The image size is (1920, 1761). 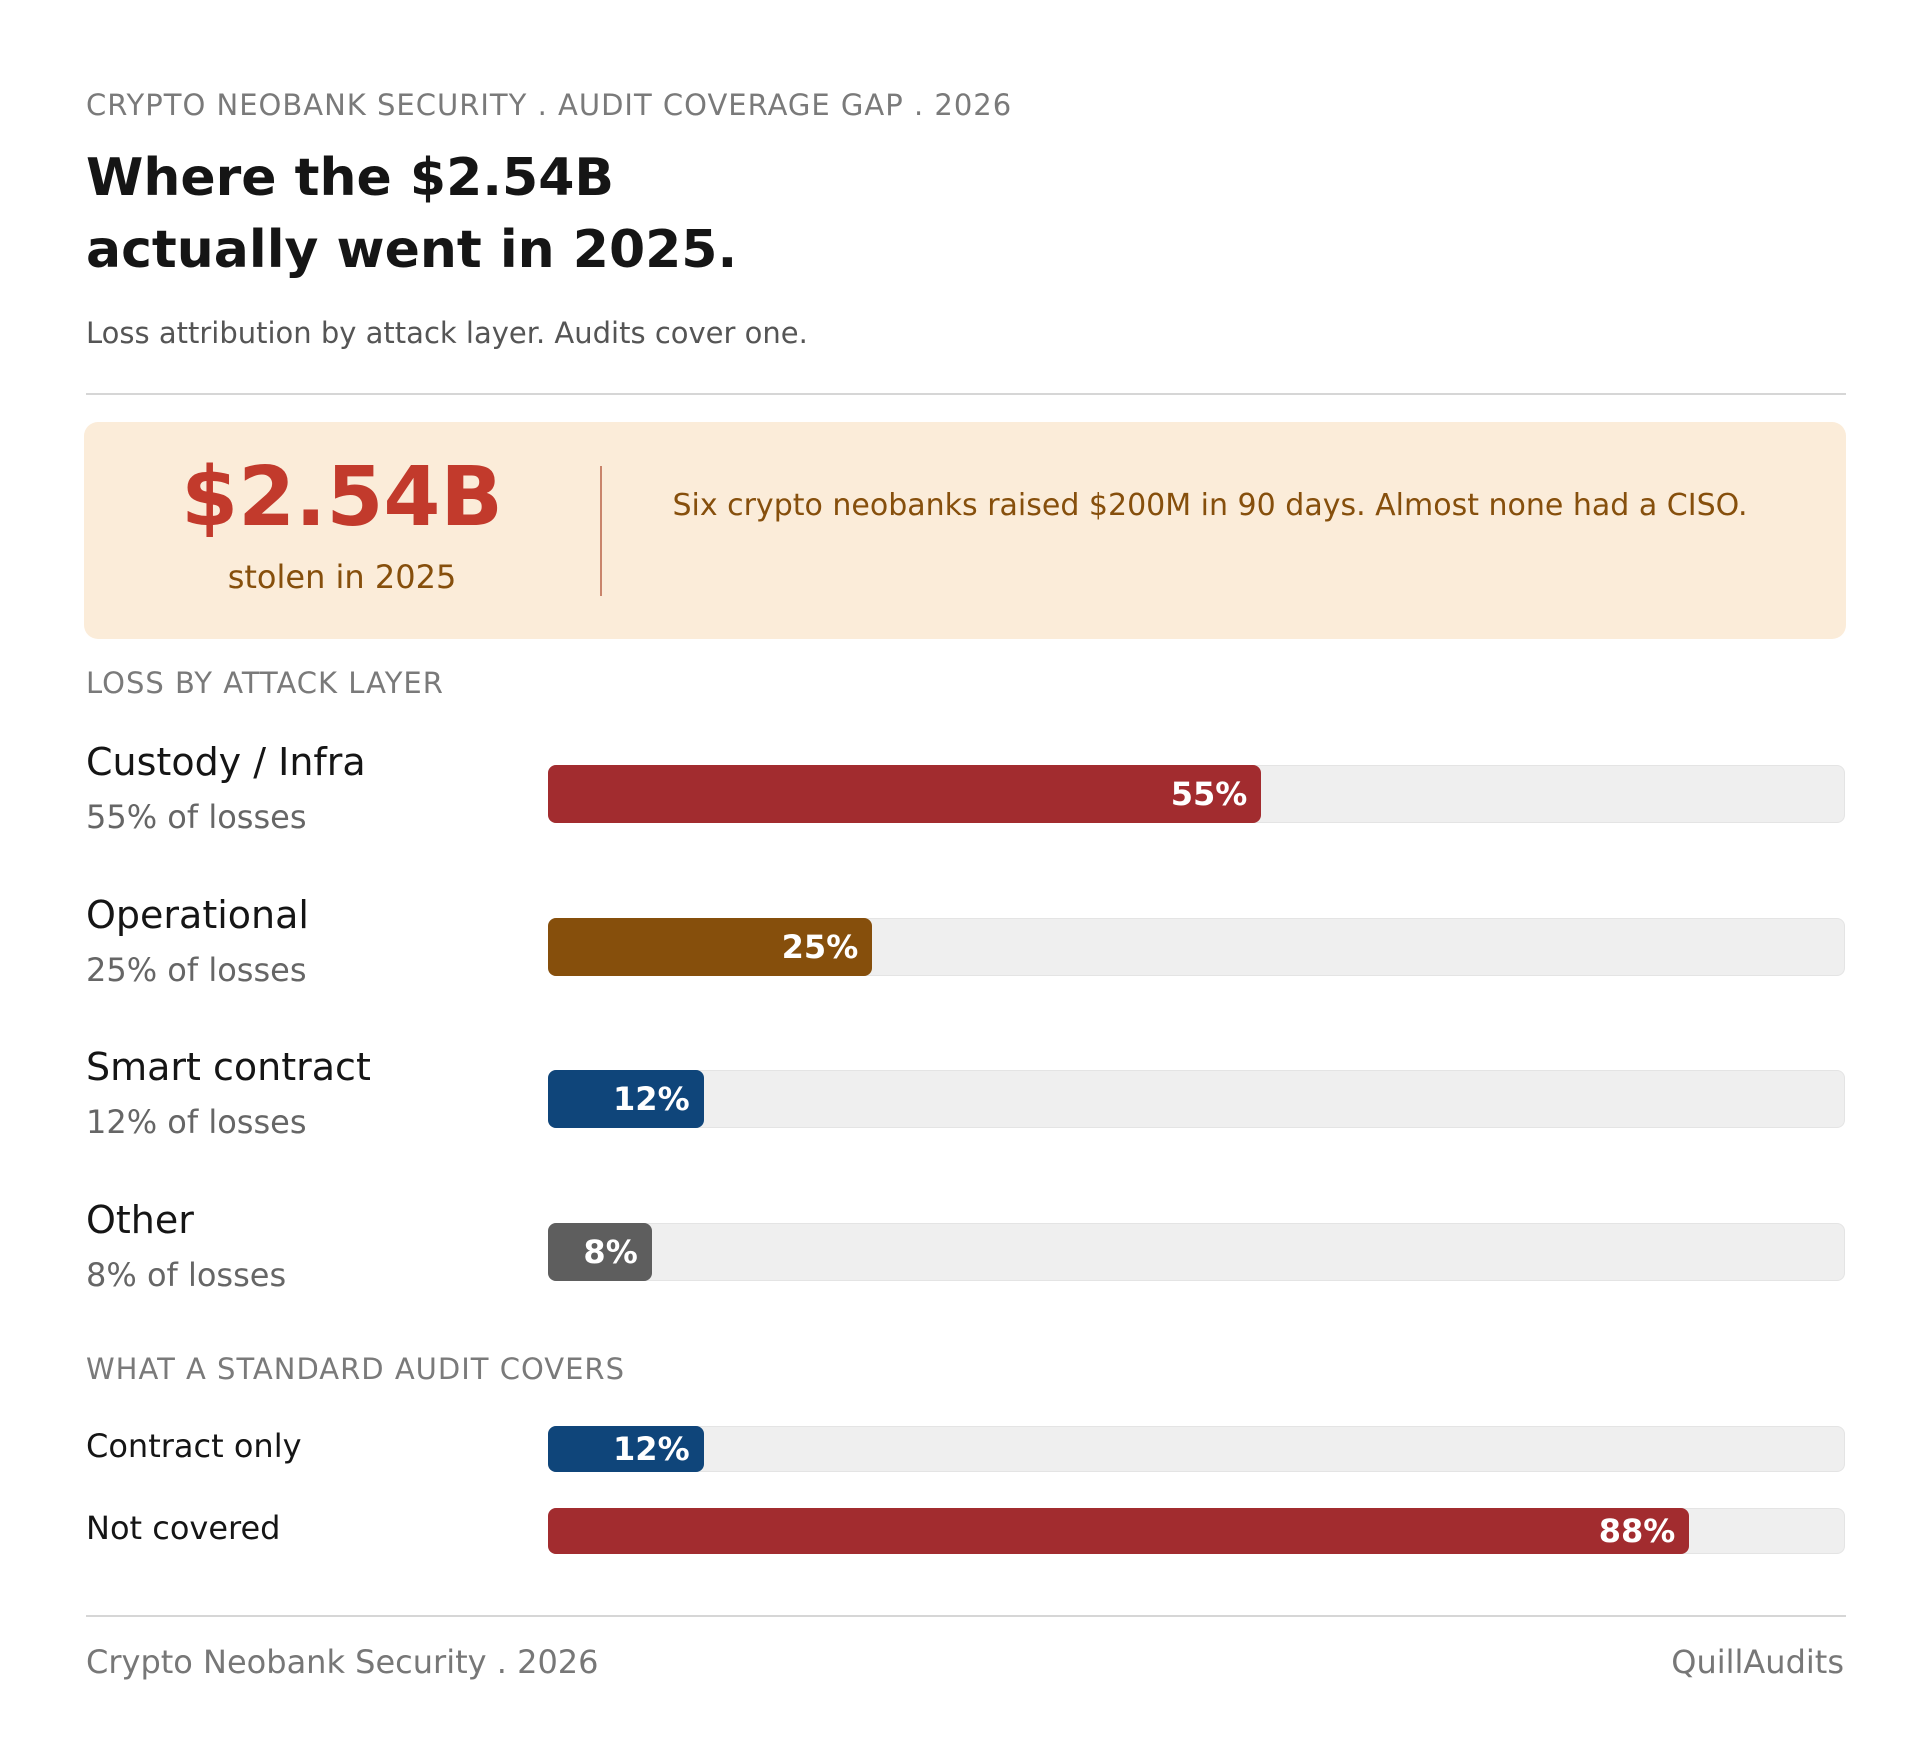 What do you see at coordinates (197, 914) in the screenshot?
I see `category-label: Operational` at bounding box center [197, 914].